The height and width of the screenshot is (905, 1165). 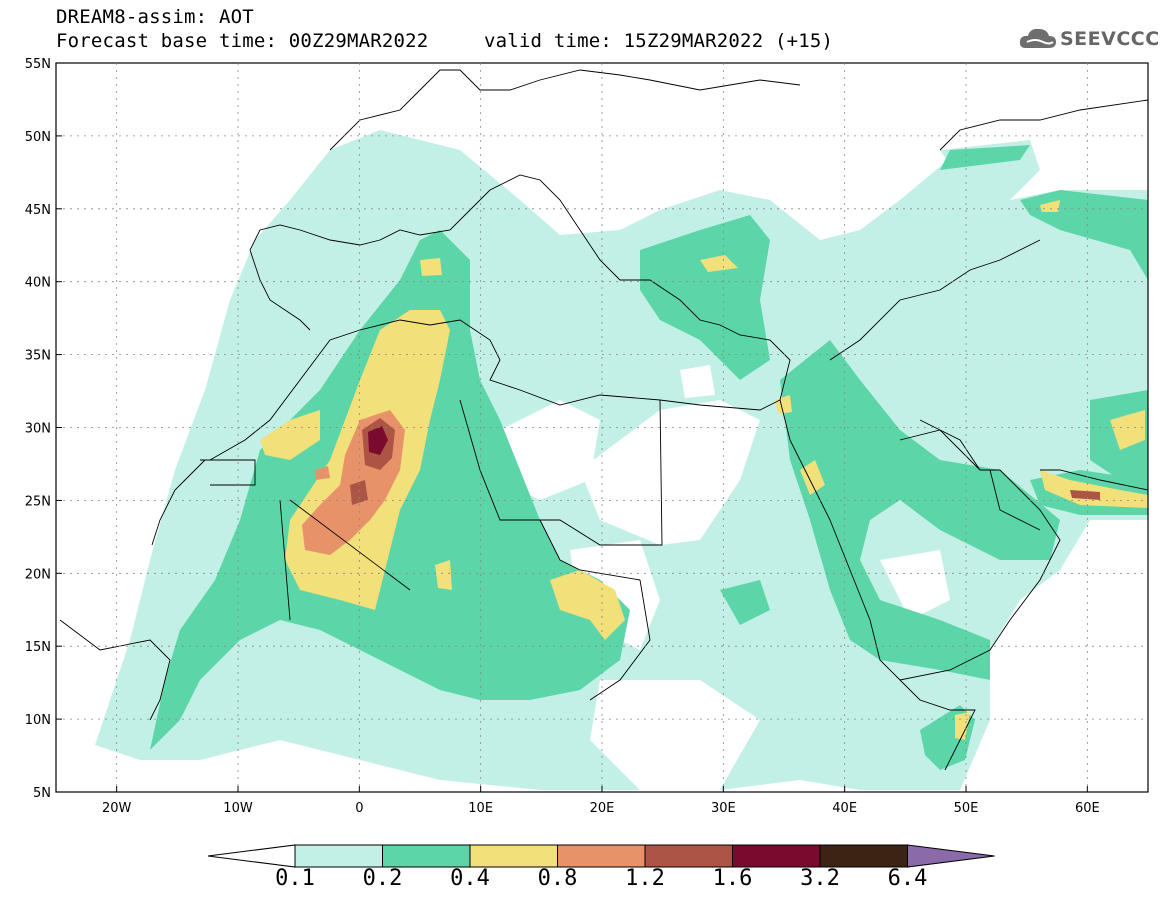 What do you see at coordinates (238, 808) in the screenshot?
I see `lon-label: 10W` at bounding box center [238, 808].